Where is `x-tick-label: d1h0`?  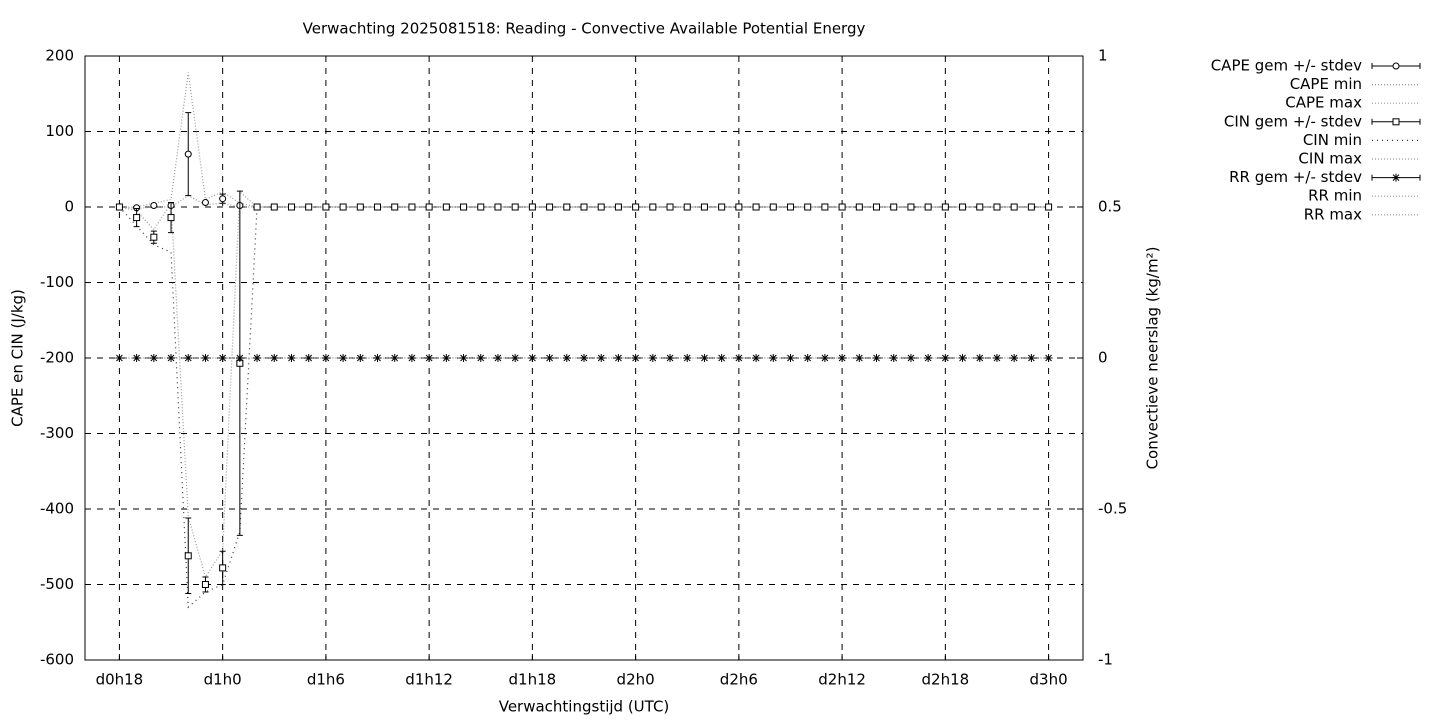 x-tick-label: d1h0 is located at coordinates (223, 680).